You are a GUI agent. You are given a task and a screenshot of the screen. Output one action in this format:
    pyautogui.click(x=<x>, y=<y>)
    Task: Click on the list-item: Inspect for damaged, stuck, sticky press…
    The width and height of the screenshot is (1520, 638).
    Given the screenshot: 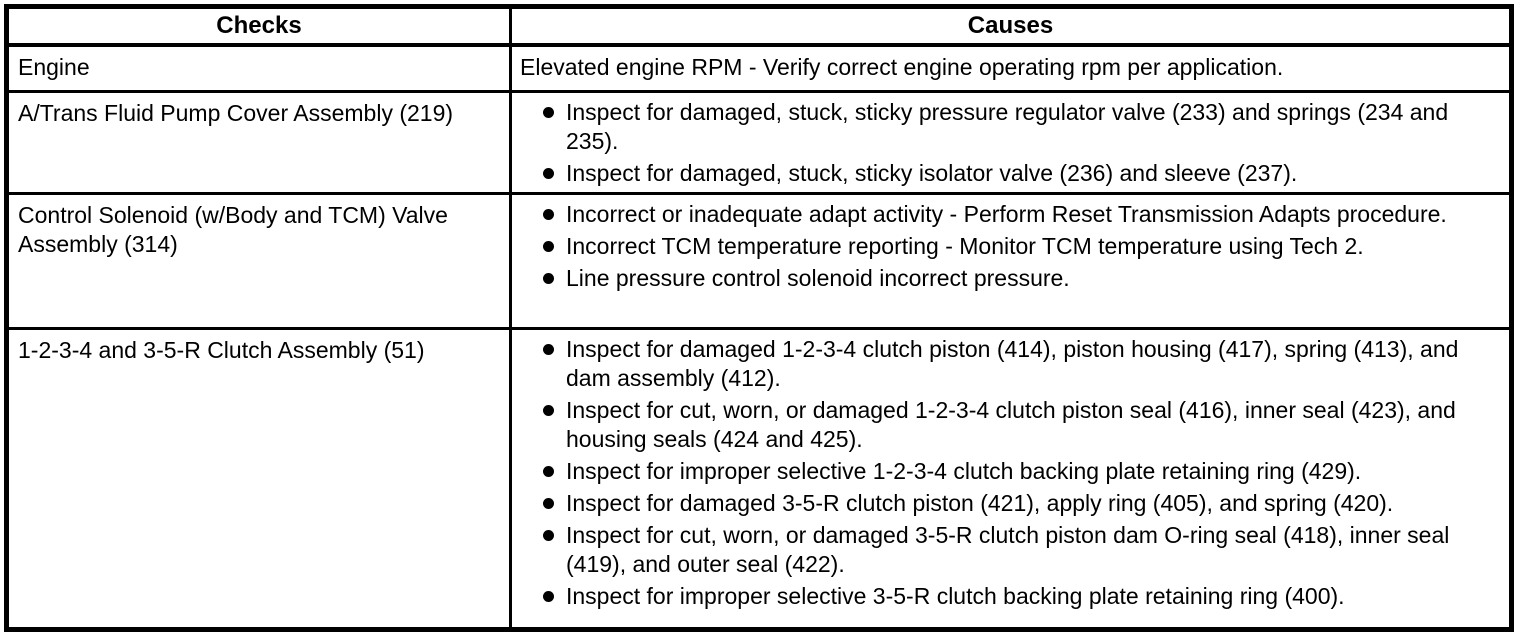 What is the action you would take?
    pyautogui.click(x=1003, y=127)
    